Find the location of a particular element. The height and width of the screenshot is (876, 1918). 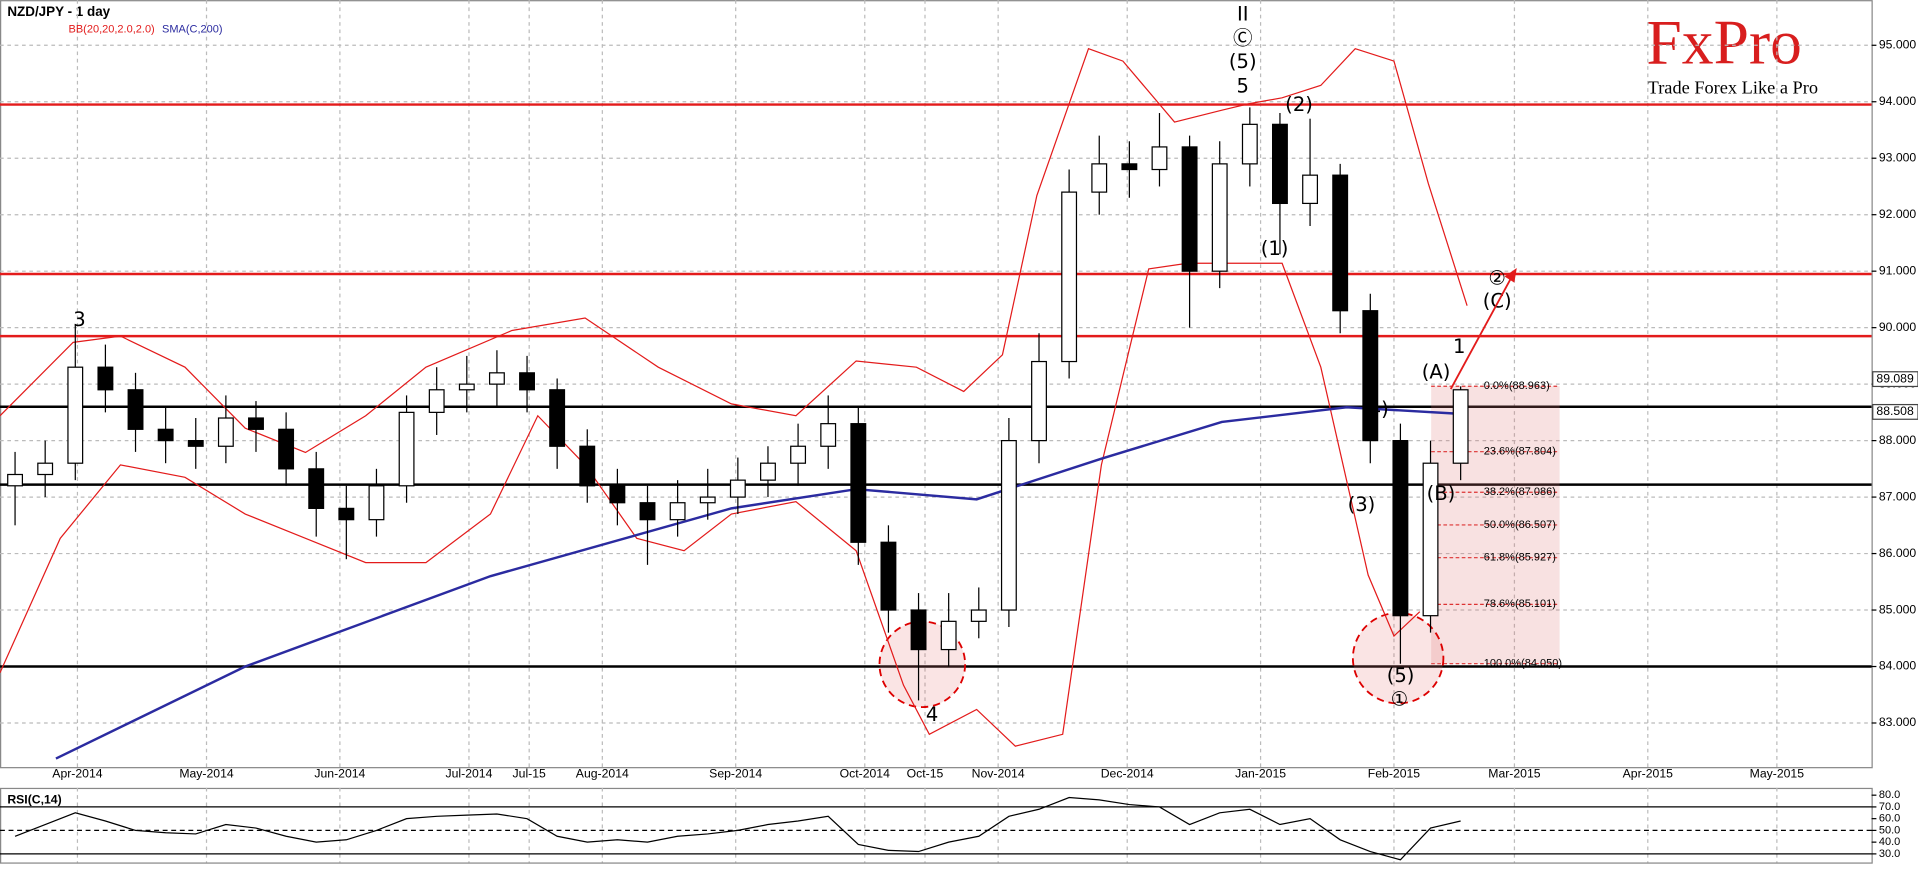

arrow is located at coordinates (1481, 333).